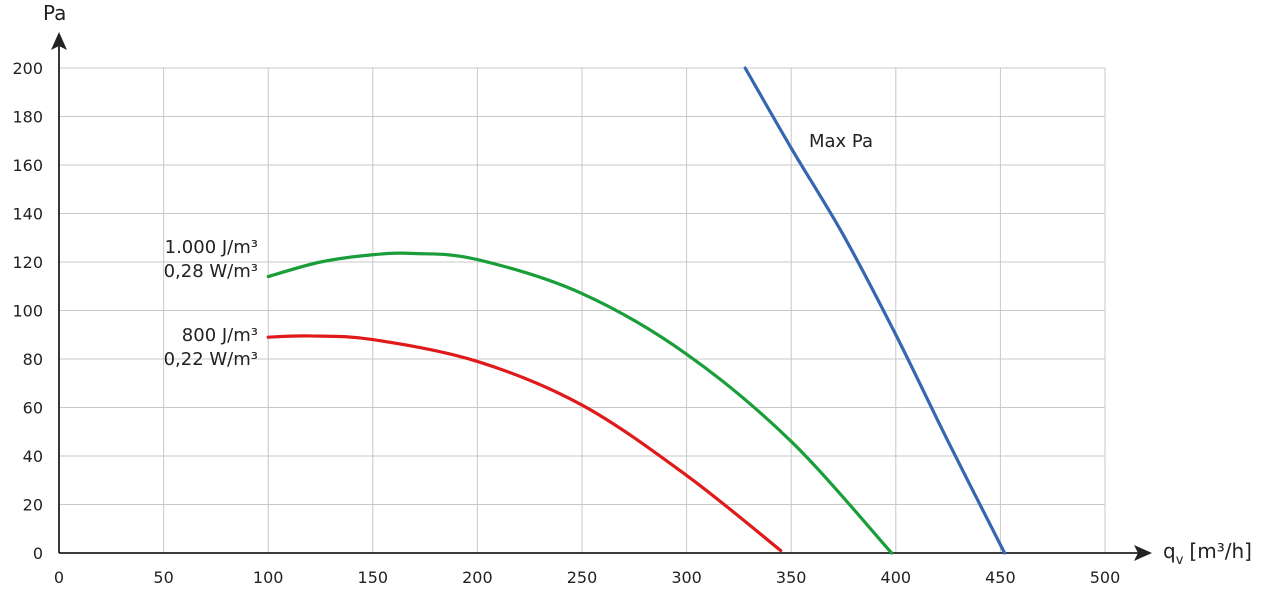  I want to click on x-tick-label: 0, so click(59, 577).